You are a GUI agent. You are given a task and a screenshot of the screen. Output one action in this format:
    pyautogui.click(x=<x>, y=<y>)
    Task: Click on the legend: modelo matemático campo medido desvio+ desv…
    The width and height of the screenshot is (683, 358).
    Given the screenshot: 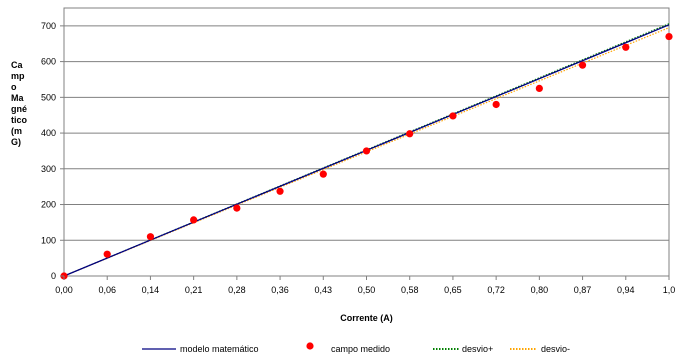 What is the action you would take?
    pyautogui.click(x=356, y=348)
    